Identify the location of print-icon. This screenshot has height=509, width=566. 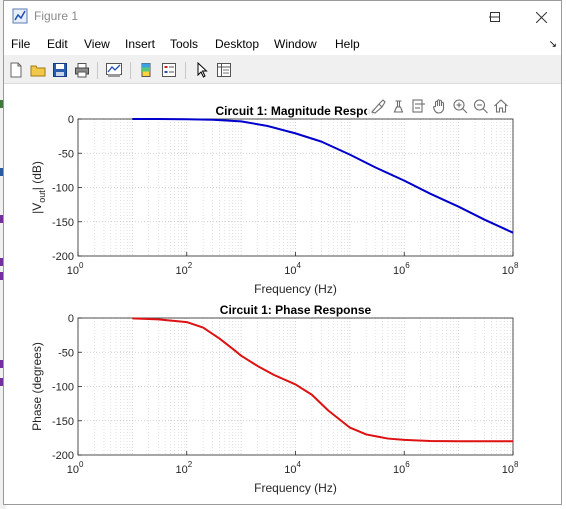
(82, 70).